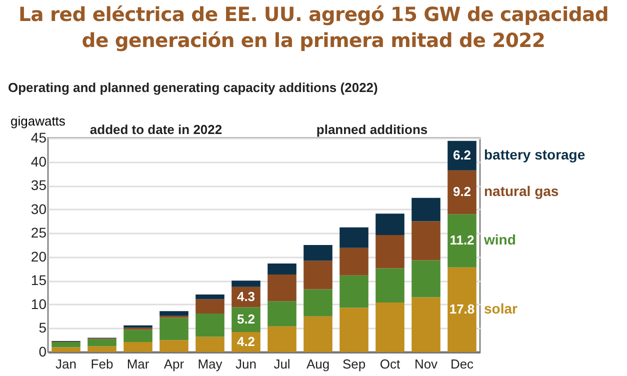  Describe the element at coordinates (66, 364) in the screenshot. I see `x-tick-label: Jan` at that location.